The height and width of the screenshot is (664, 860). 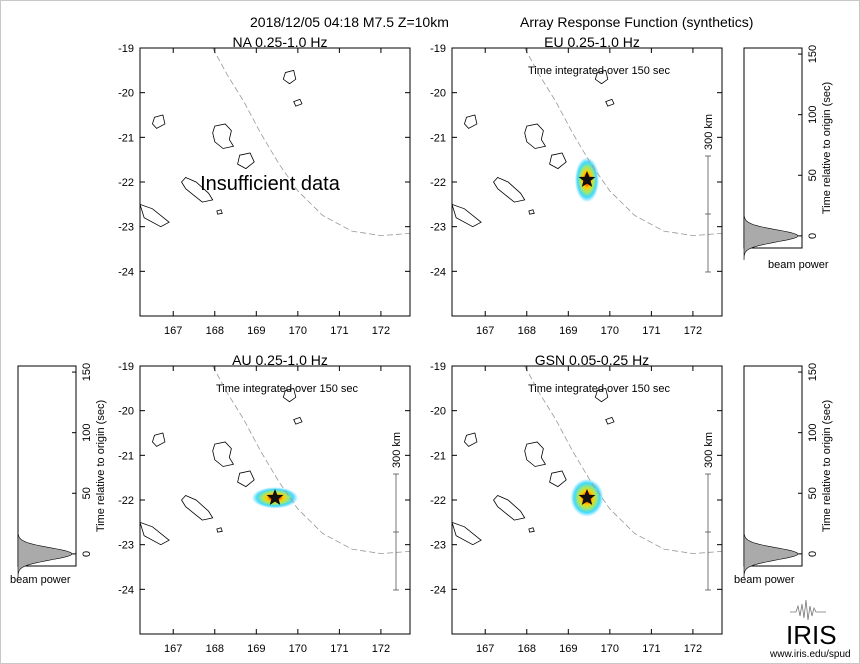 What do you see at coordinates (270, 184) in the screenshot?
I see `insufficient-data-label: Insufficient data` at bounding box center [270, 184].